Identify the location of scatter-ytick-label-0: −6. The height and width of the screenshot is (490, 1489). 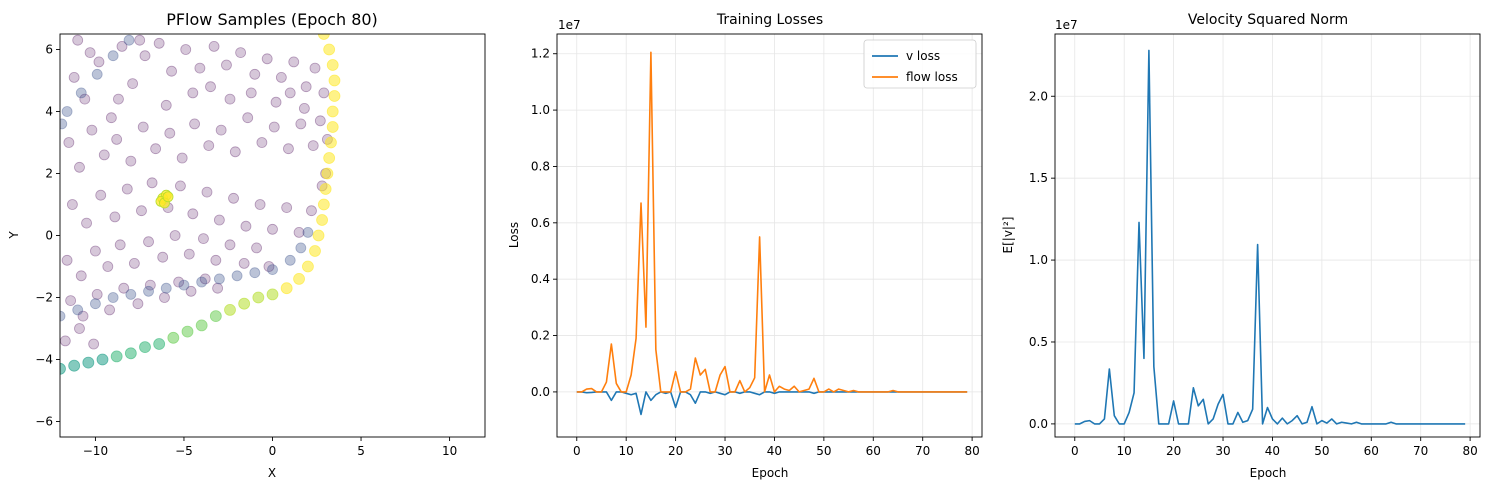
(44, 422).